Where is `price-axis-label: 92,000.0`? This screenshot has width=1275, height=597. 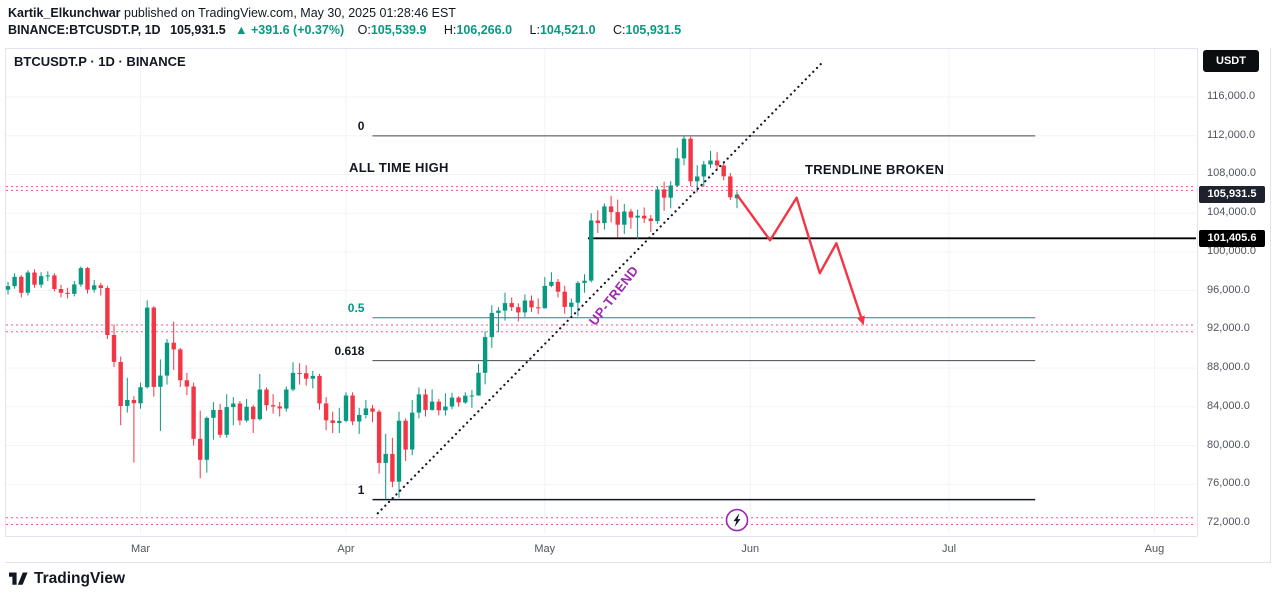
price-axis-label: 92,000.0 is located at coordinates (1228, 328).